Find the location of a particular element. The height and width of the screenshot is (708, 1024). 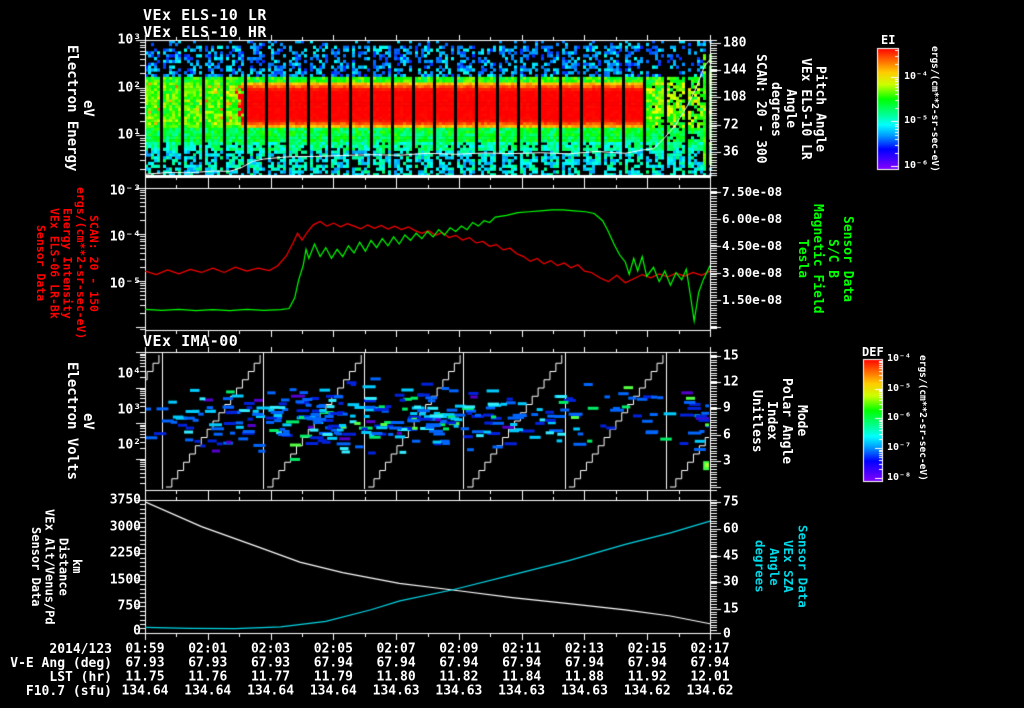

time-tick-label: 02:07 is located at coordinates (396, 649).